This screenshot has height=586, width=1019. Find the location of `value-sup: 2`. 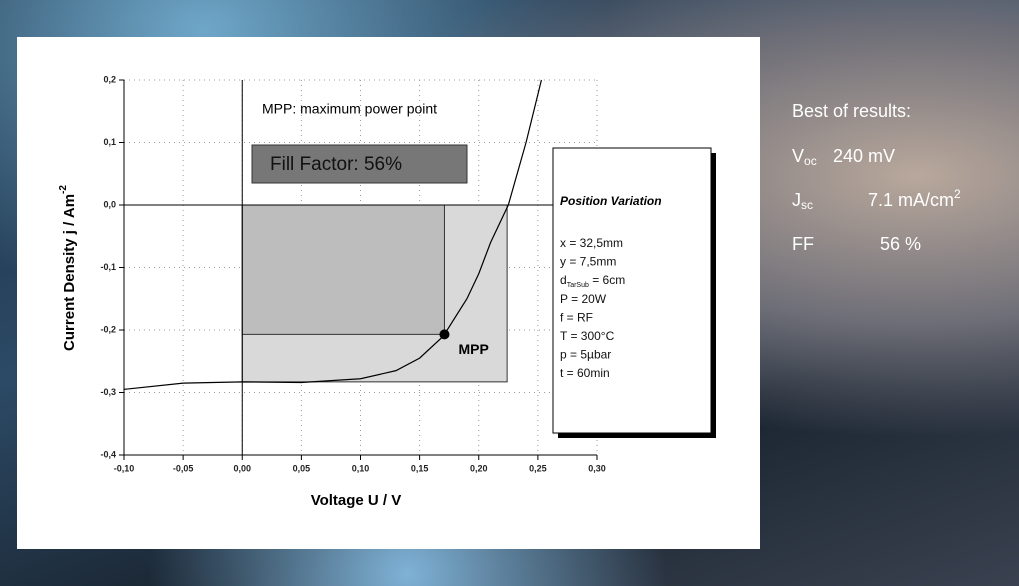

value-sup: 2 is located at coordinates (957, 194).